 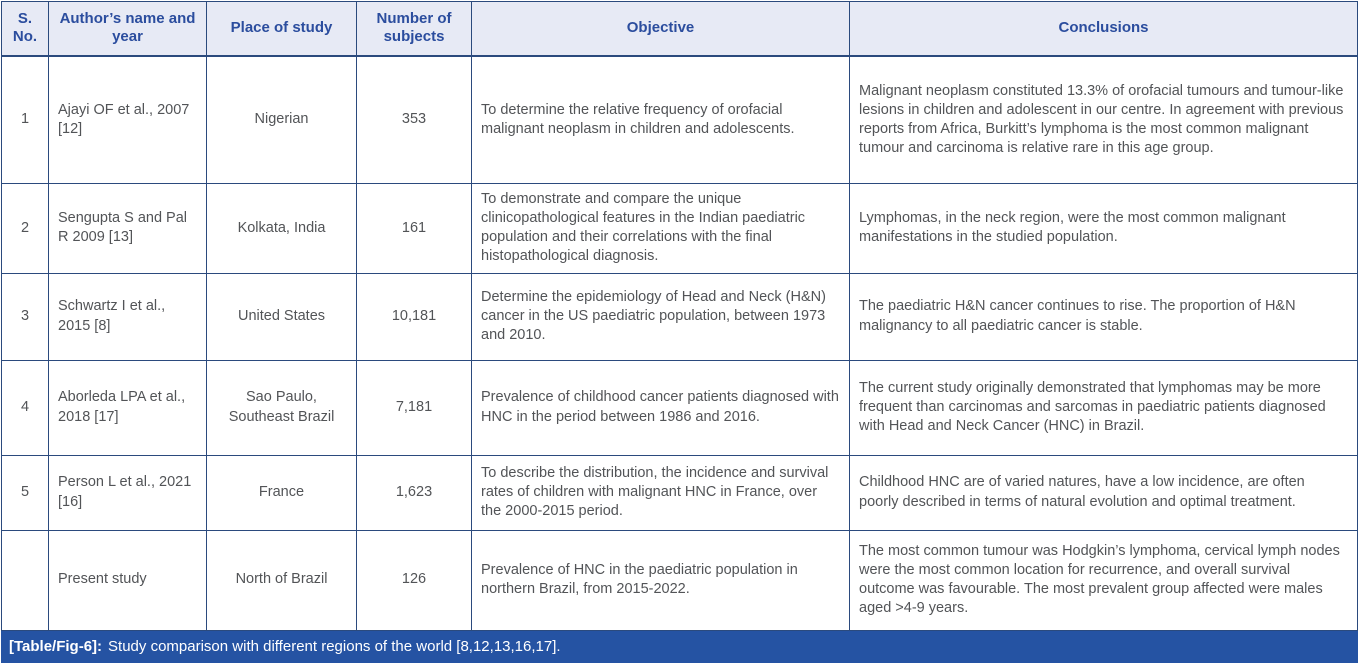 I want to click on col-header-subjects: Number of subjects, so click(x=414, y=29).